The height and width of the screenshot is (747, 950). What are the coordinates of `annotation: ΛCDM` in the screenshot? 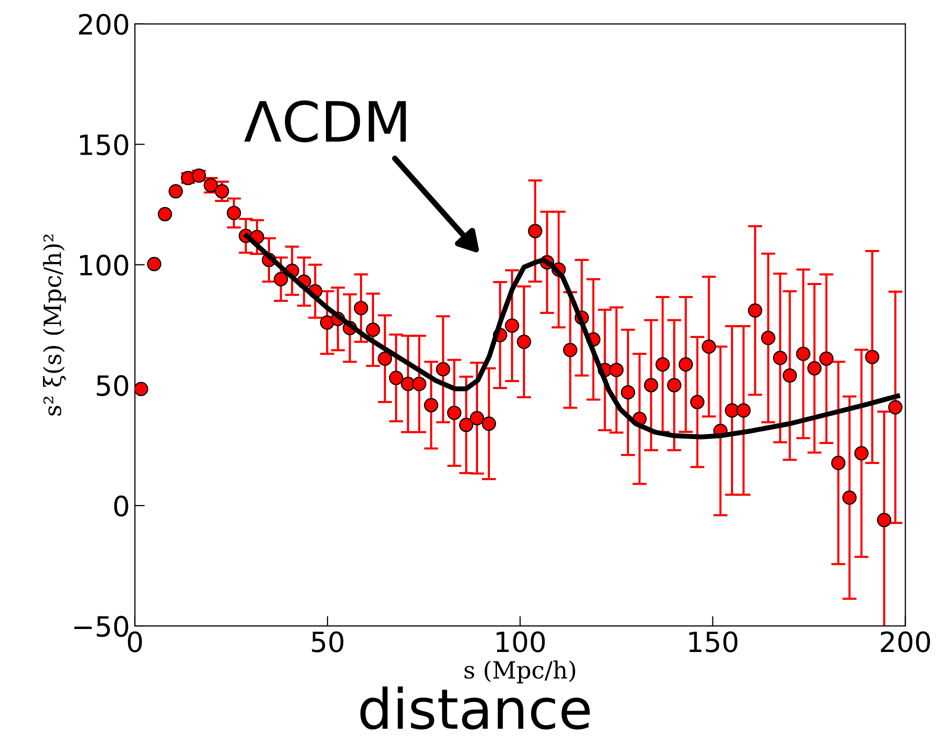 It's located at (325, 121).